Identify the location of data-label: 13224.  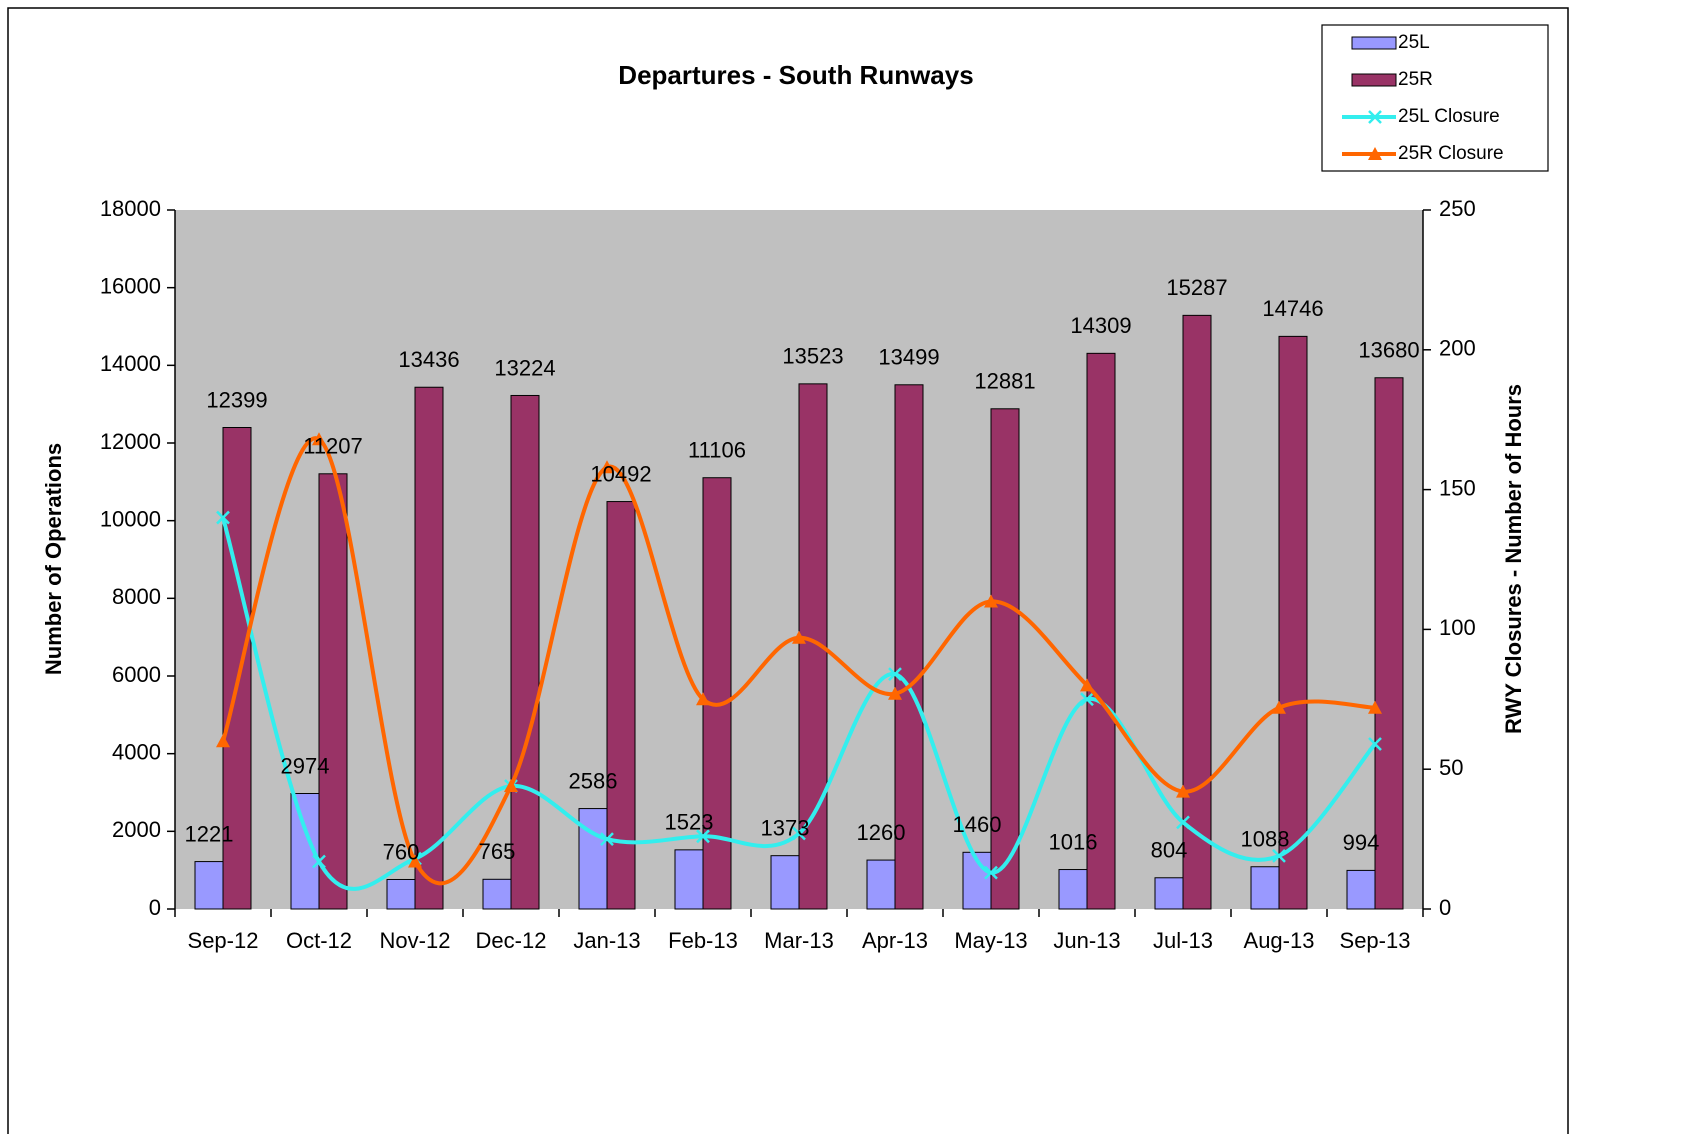
(524, 367).